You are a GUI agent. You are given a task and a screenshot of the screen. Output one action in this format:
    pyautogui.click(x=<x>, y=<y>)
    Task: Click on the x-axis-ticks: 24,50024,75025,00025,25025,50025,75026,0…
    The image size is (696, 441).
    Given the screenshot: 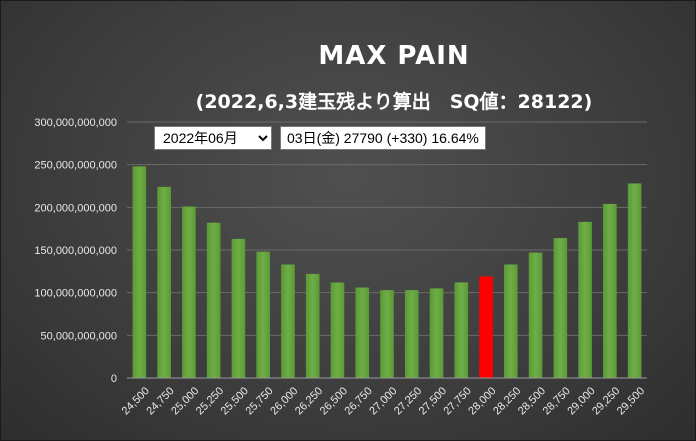 What is the action you would take?
    pyautogui.click(x=384, y=401)
    